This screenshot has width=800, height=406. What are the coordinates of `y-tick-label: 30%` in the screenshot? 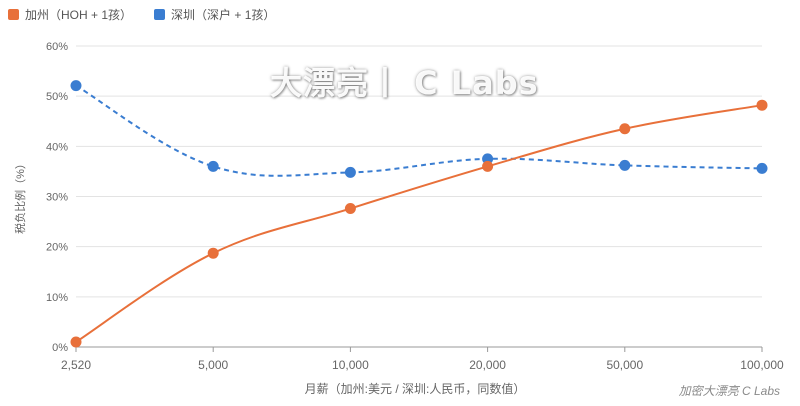 It's located at (57, 198).